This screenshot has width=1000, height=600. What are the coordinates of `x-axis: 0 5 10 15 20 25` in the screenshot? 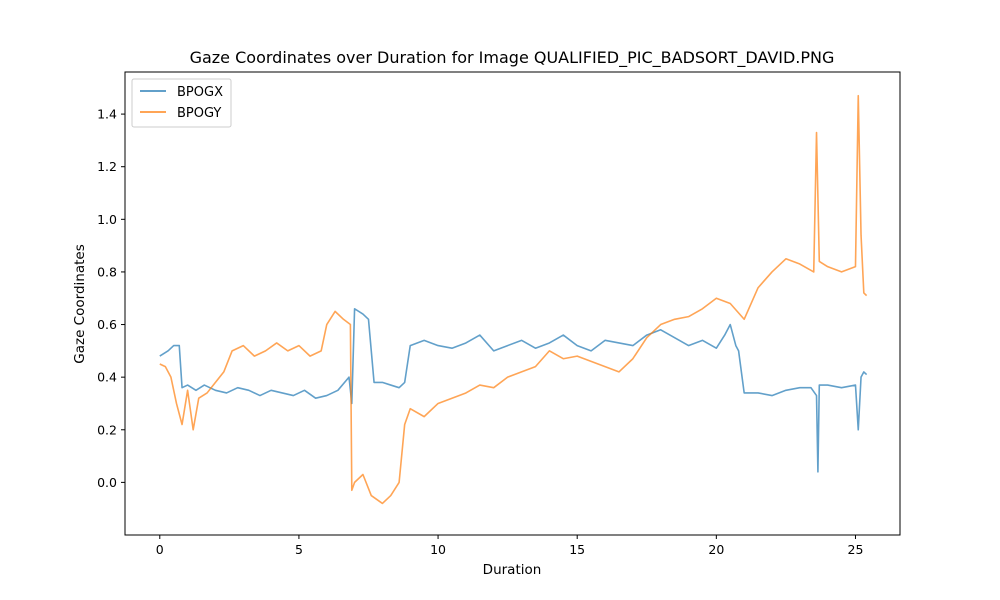 It's located at (510, 546).